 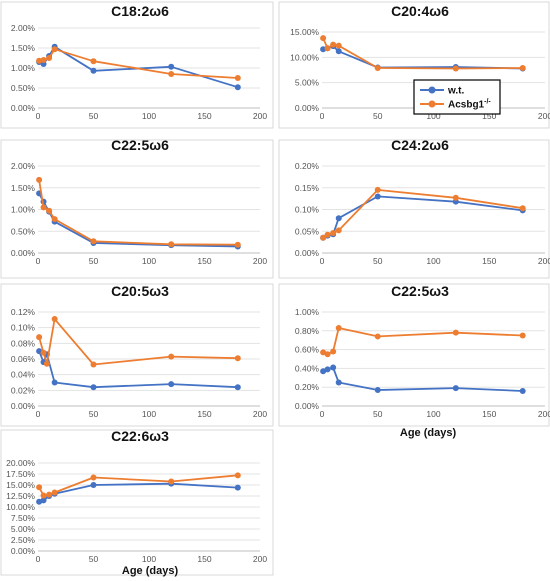 I want to click on legend-swatch-marker, so click(x=432, y=90).